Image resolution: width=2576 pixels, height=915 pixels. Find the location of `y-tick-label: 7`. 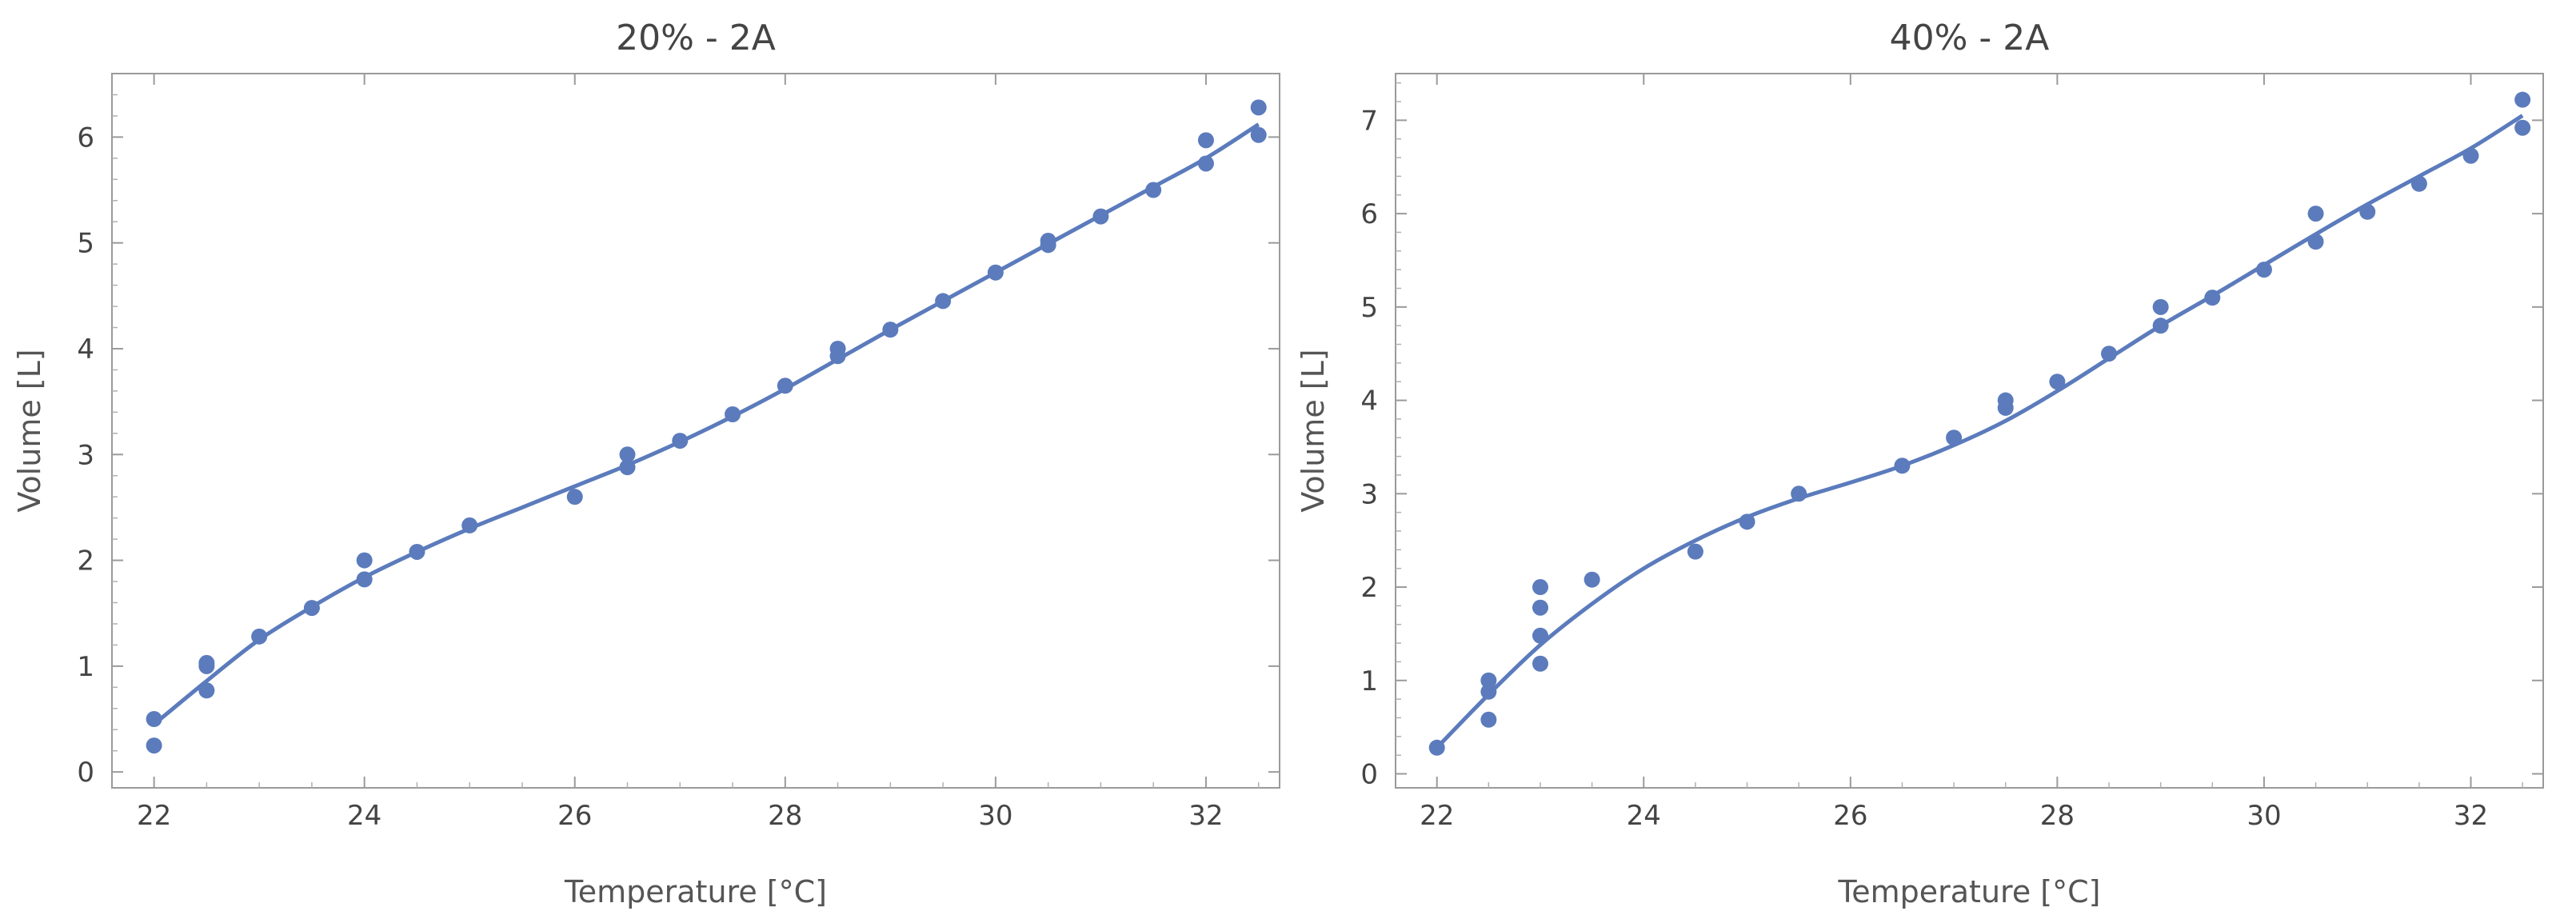

y-tick-label: 7 is located at coordinates (1369, 121).